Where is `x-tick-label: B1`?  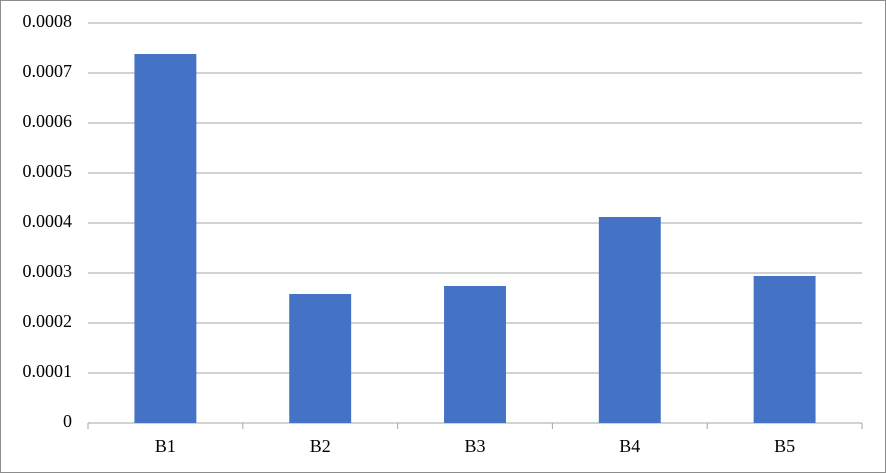
x-tick-label: B1 is located at coordinates (165, 446).